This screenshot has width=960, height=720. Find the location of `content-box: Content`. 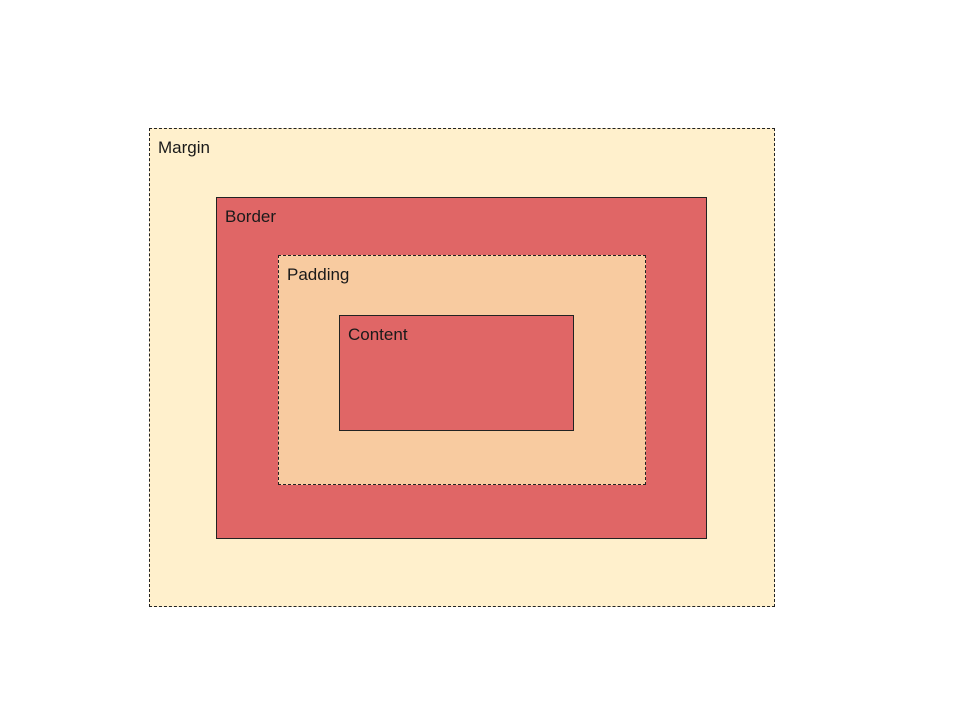

content-box: Content is located at coordinates (456, 373).